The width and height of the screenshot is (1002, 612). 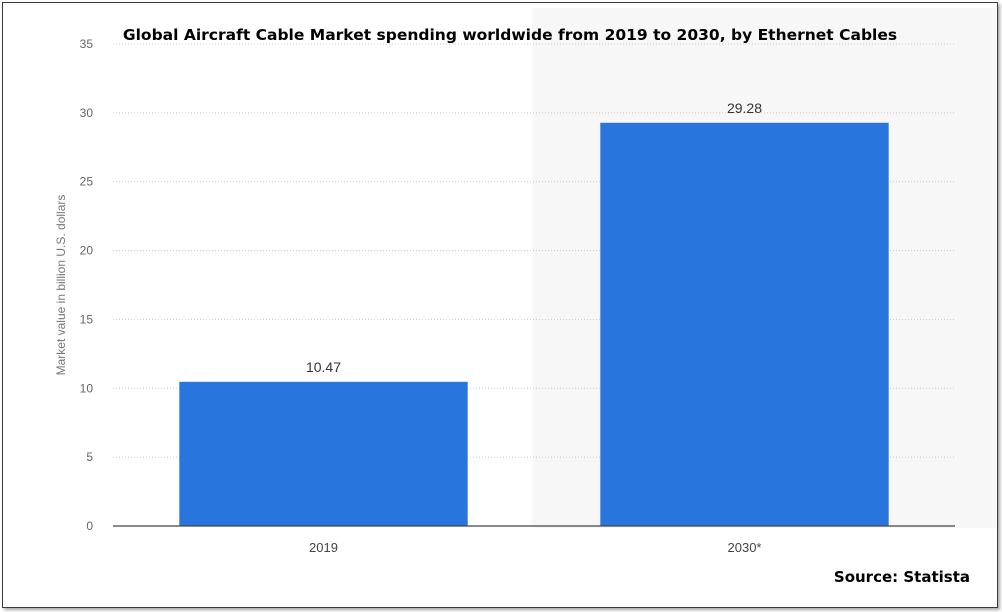 I want to click on x-tick-label: 2019, so click(x=323, y=547).